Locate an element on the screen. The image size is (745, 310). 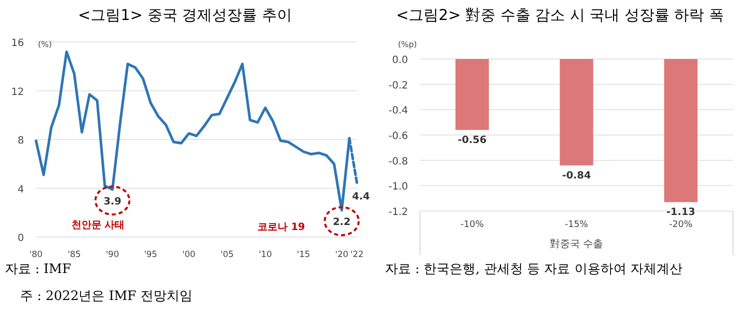
x-tick-label: -10% is located at coordinates (472, 225).